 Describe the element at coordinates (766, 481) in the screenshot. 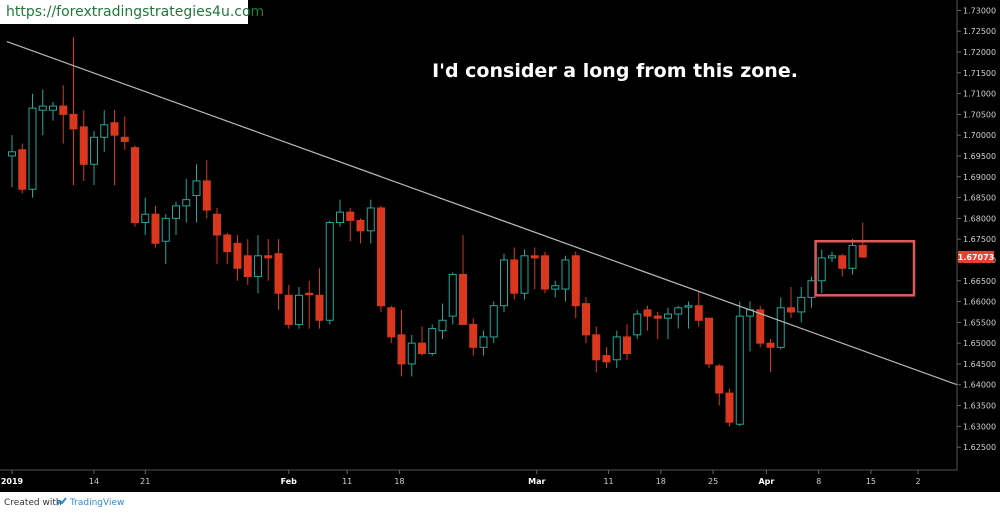

I see `time-tick-label: Apr` at that location.